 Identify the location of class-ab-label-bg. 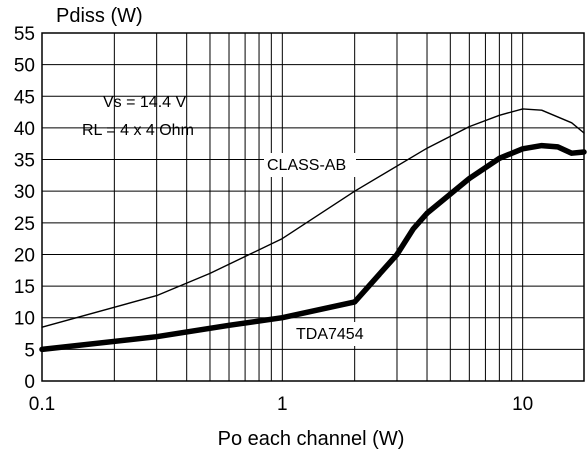
(310, 165).